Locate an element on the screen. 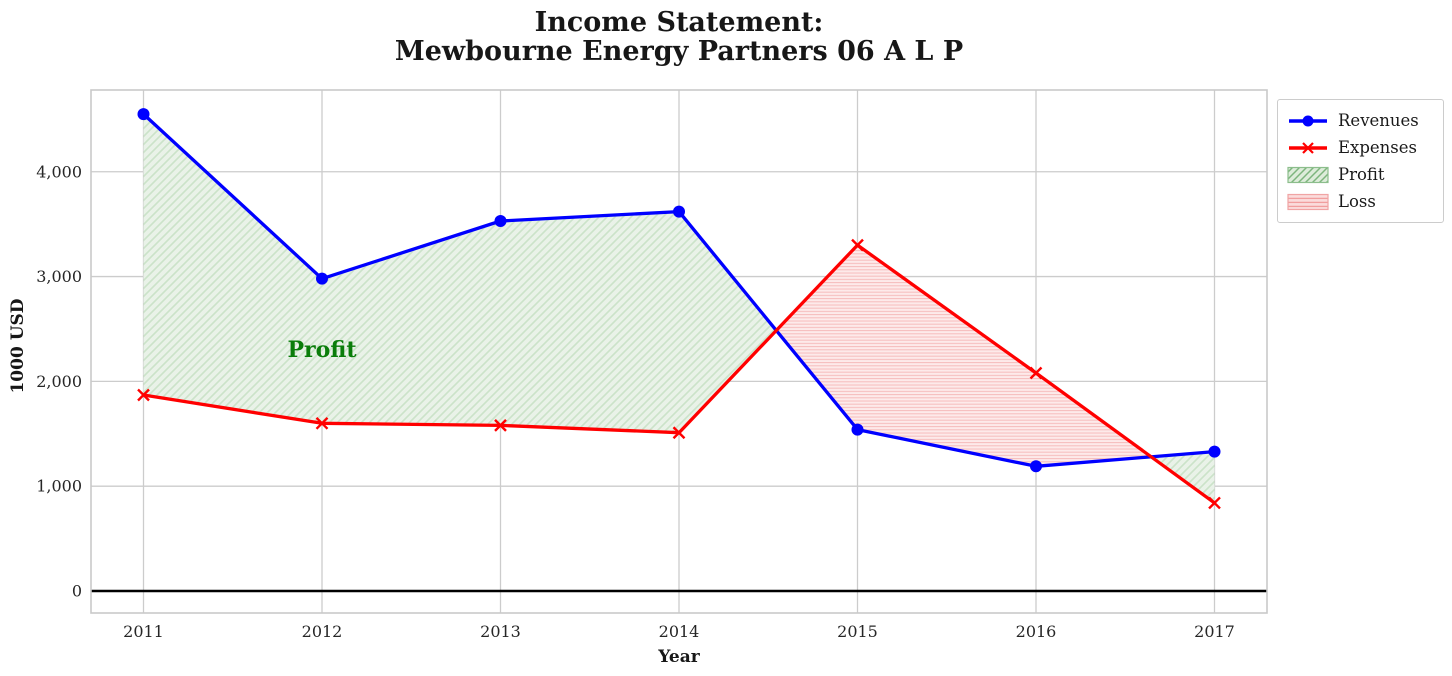  x-tick-labels: 2011 2012 2013 2014 2015 2016 2017 is located at coordinates (679, 631).